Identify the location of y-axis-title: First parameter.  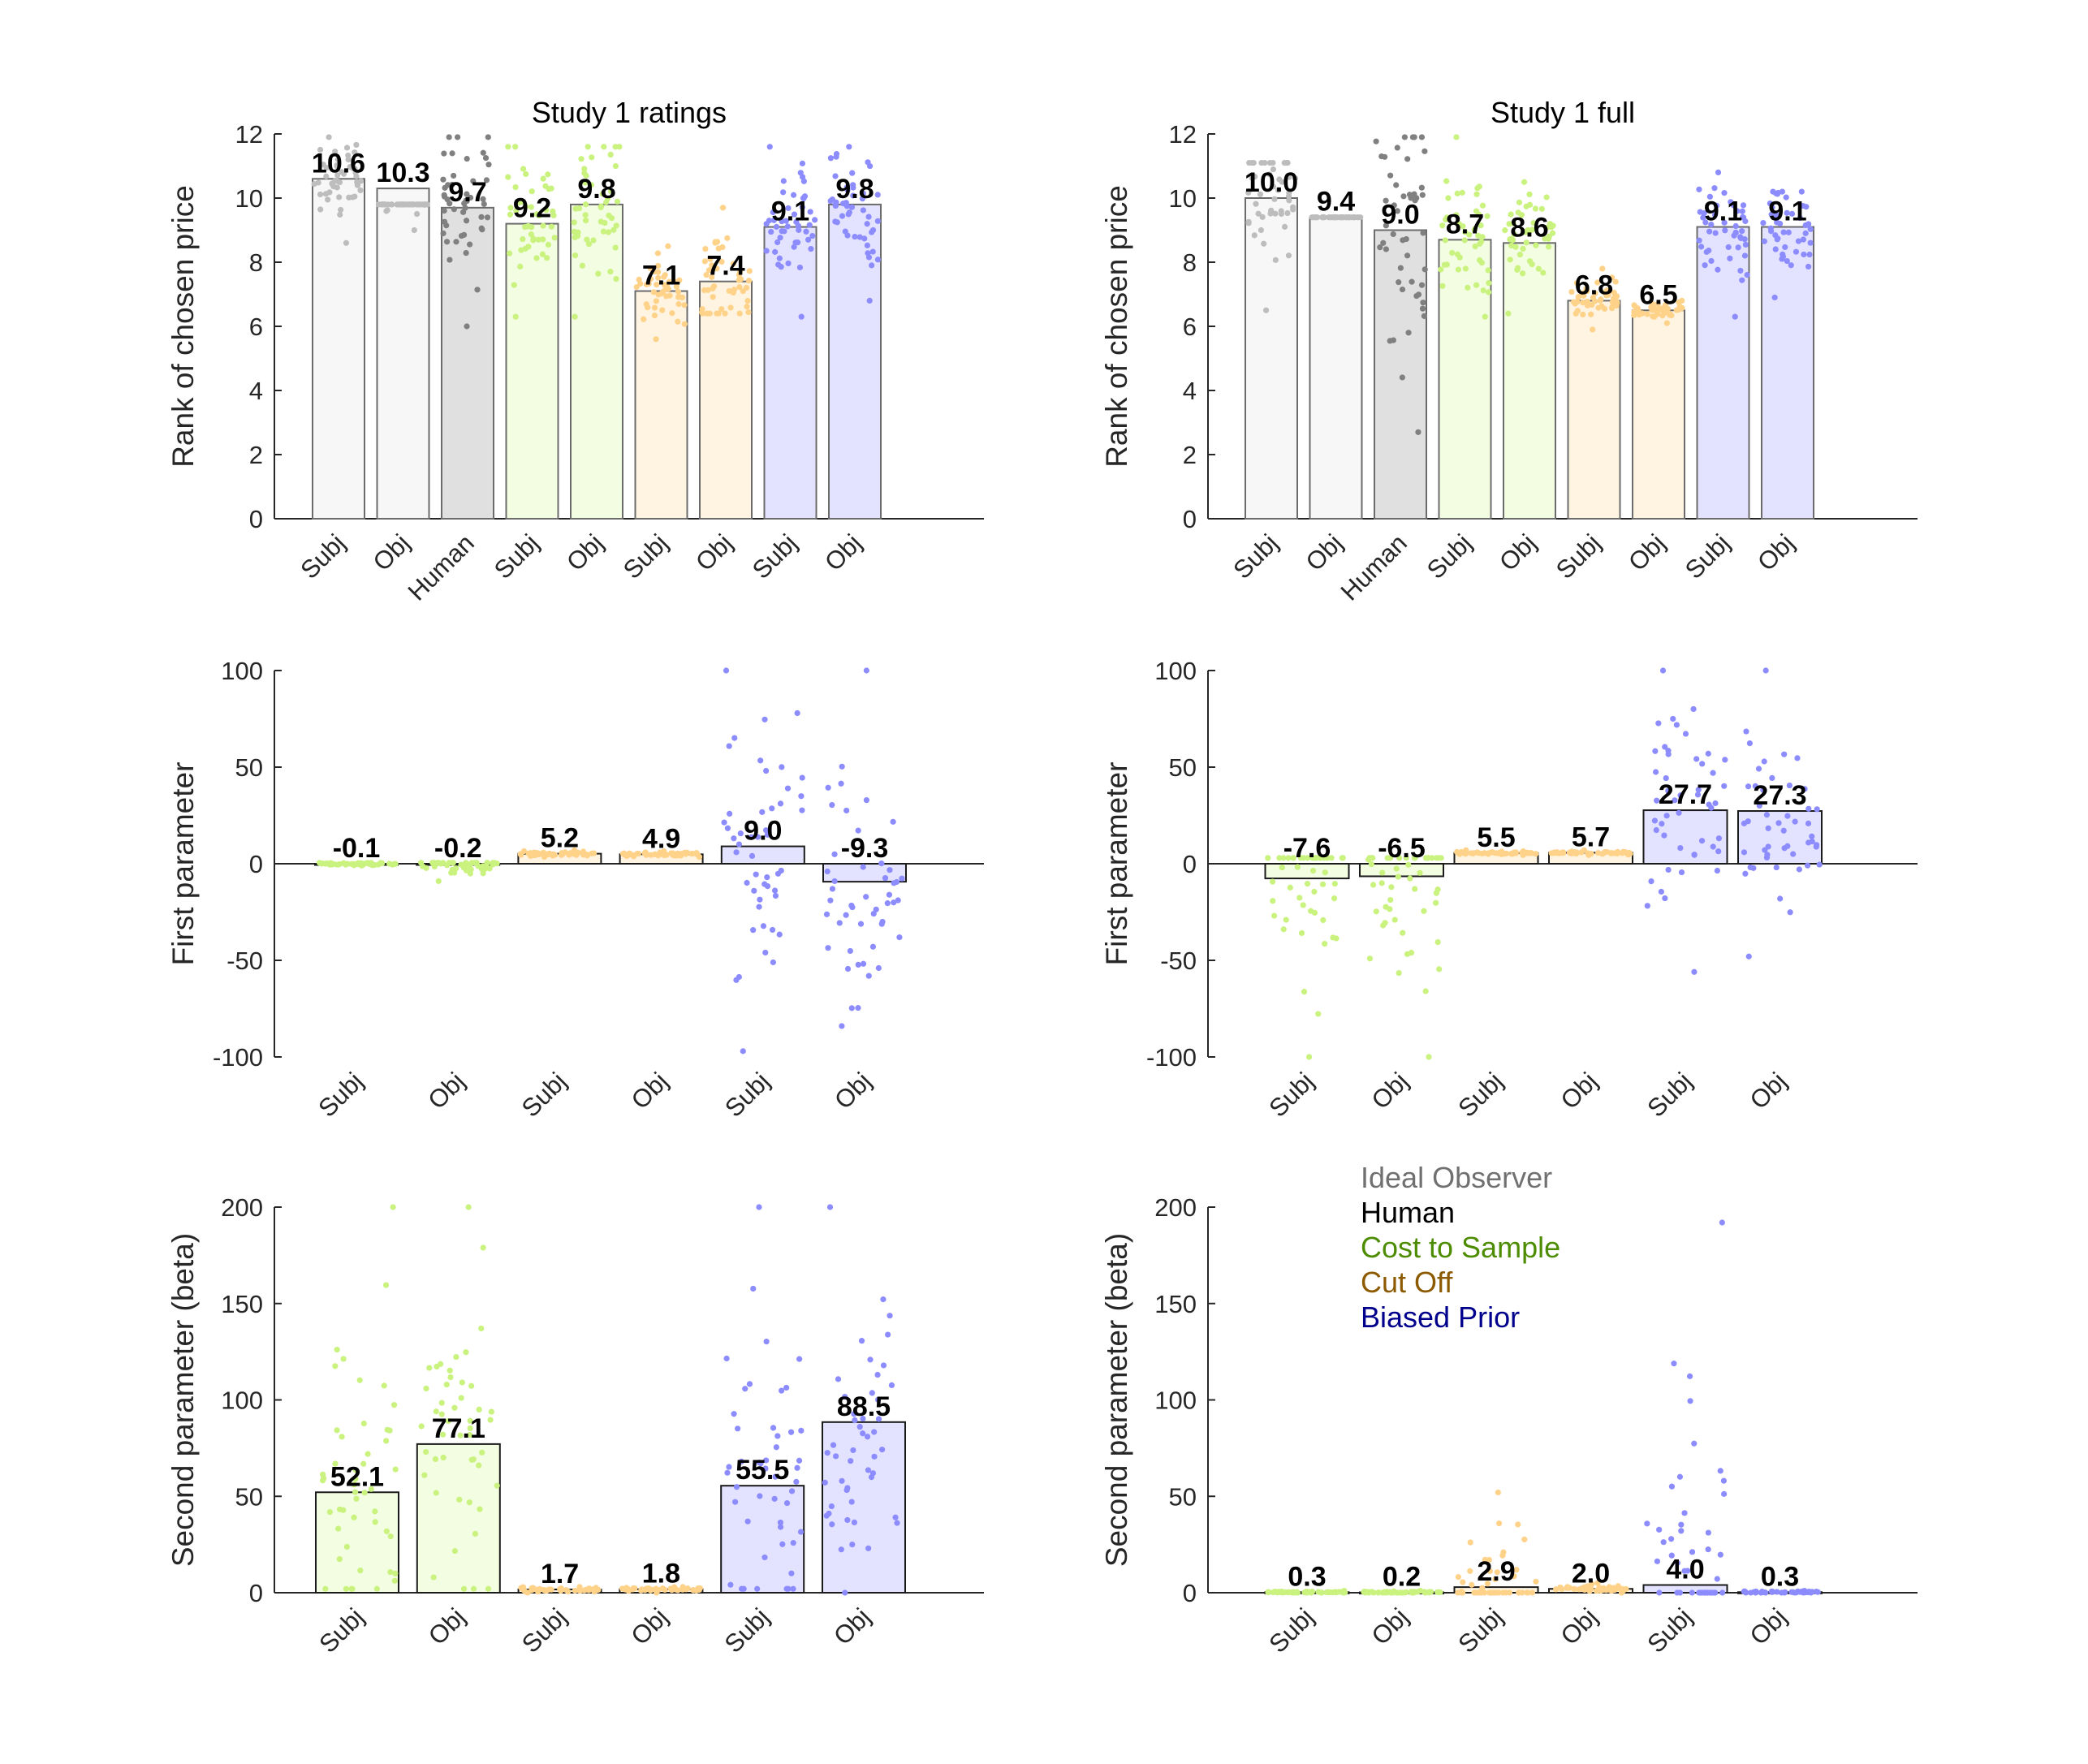
(183, 864).